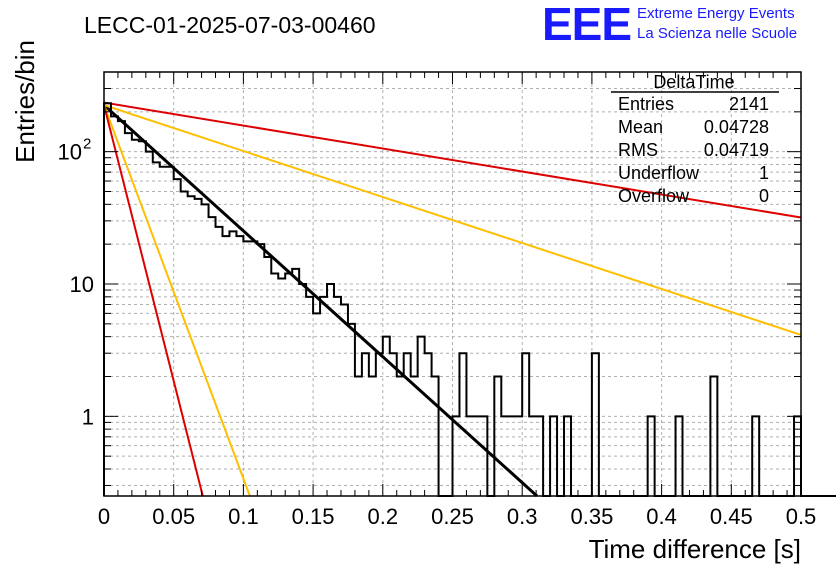 Image resolution: width=836 pixels, height=572 pixels. Describe the element at coordinates (313, 516) in the screenshot. I see `x-tick-label: 0.15` at that location.